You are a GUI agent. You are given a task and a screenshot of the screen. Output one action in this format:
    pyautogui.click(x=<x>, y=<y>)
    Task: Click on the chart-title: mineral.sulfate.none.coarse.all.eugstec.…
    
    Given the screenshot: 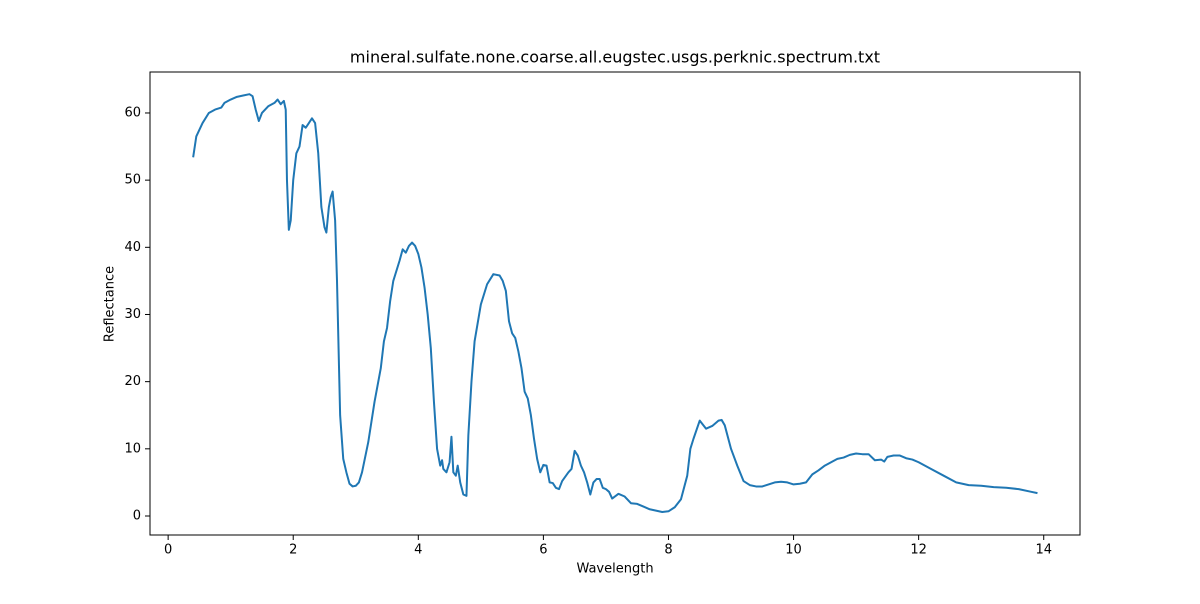 What is the action you would take?
    pyautogui.click(x=615, y=57)
    